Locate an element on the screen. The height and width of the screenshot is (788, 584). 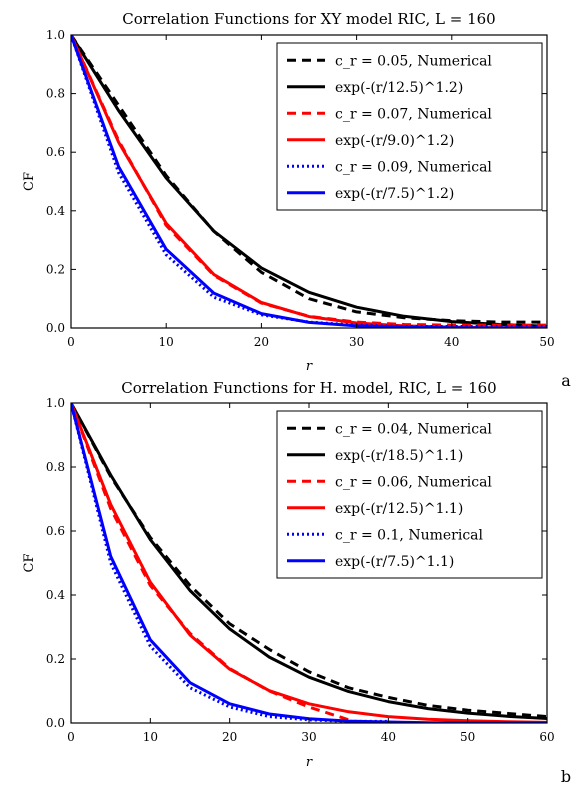
legend-entry-3: c_r = 0.07, Numerical is located at coordinates (413, 114).